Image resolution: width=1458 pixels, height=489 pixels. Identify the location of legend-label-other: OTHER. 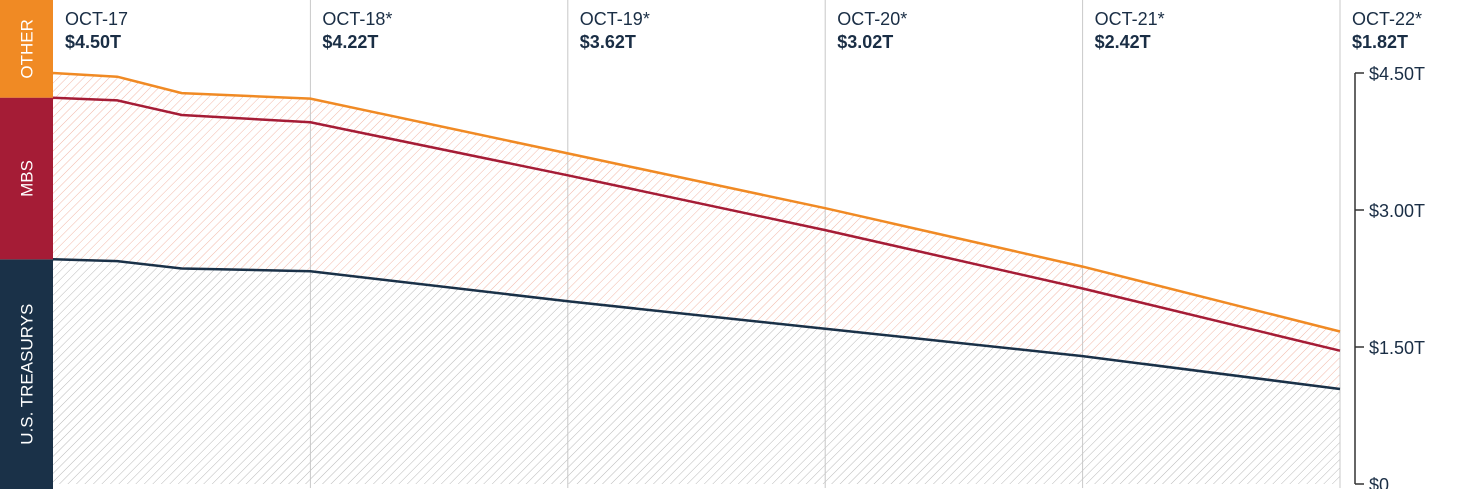
(26, 49).